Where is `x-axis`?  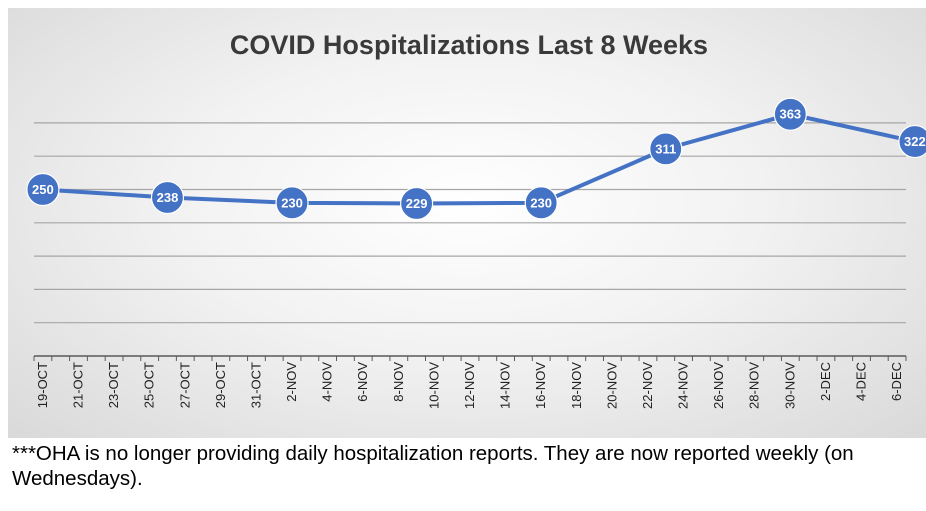
x-axis is located at coordinates (470, 358).